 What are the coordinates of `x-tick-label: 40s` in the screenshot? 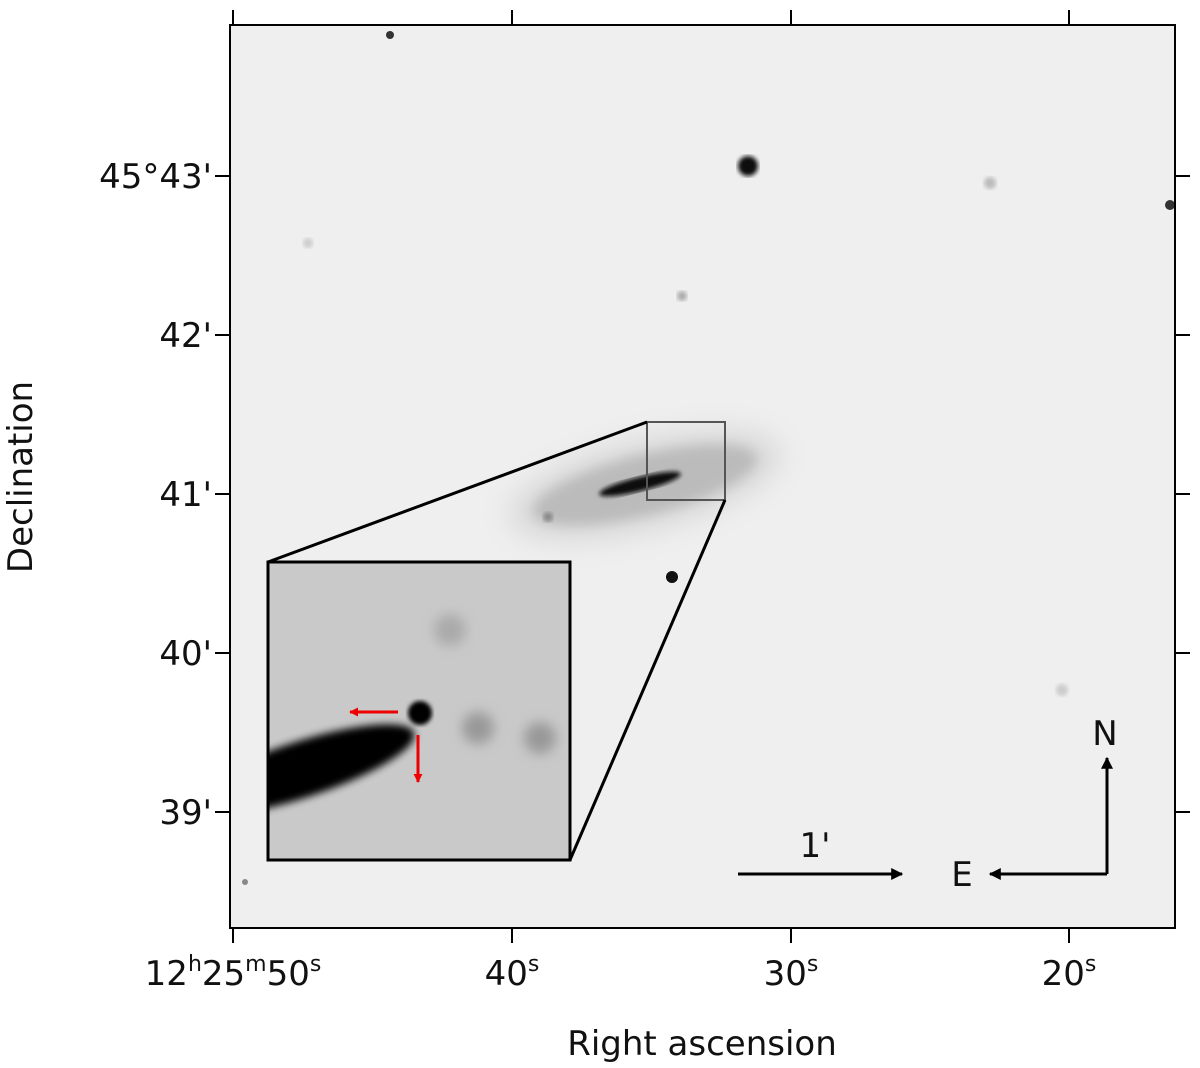 It's located at (512, 973).